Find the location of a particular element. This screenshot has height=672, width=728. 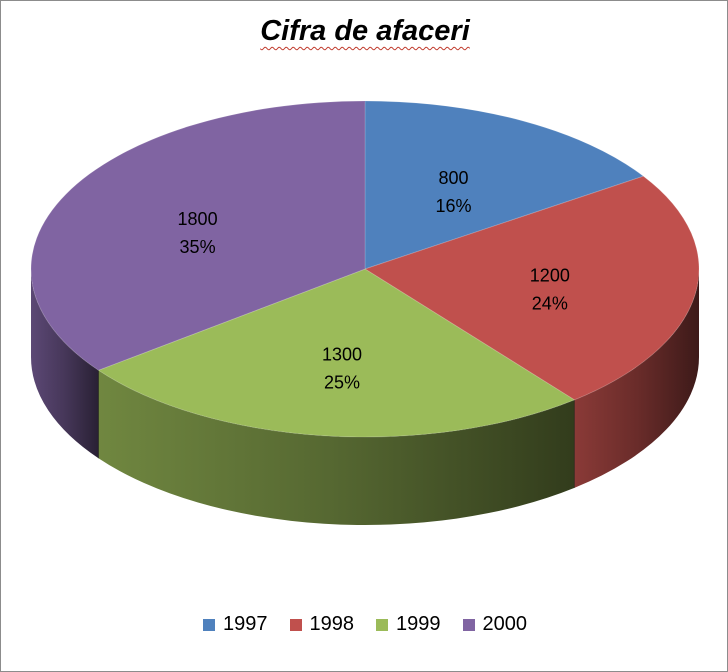

legend-item: 1998 is located at coordinates (322, 624).